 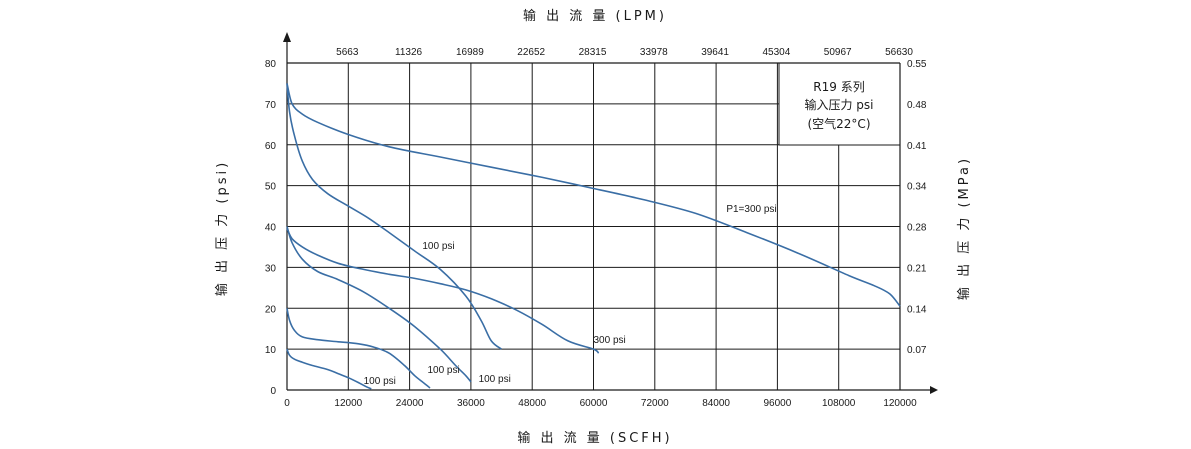 What do you see at coordinates (287, 403) in the screenshot?
I see `x-tick-label: 0` at bounding box center [287, 403].